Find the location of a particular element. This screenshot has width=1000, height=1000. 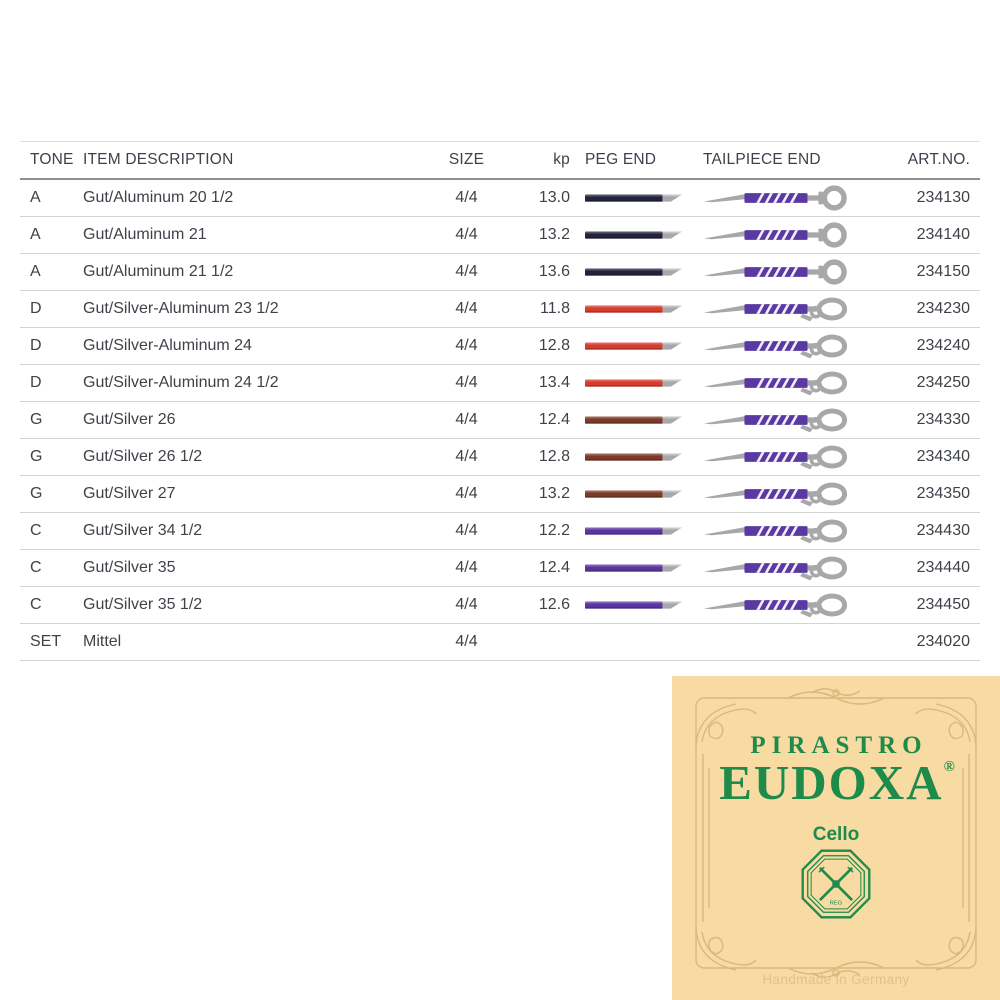

art-no-cell: 234340 is located at coordinates (943, 456).